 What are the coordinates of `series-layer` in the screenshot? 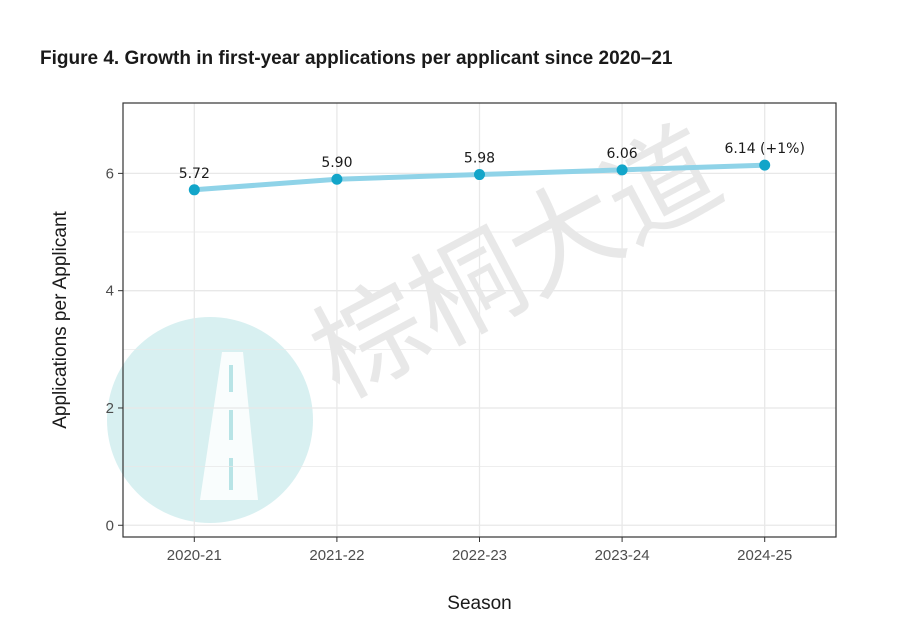 It's located at (479, 177).